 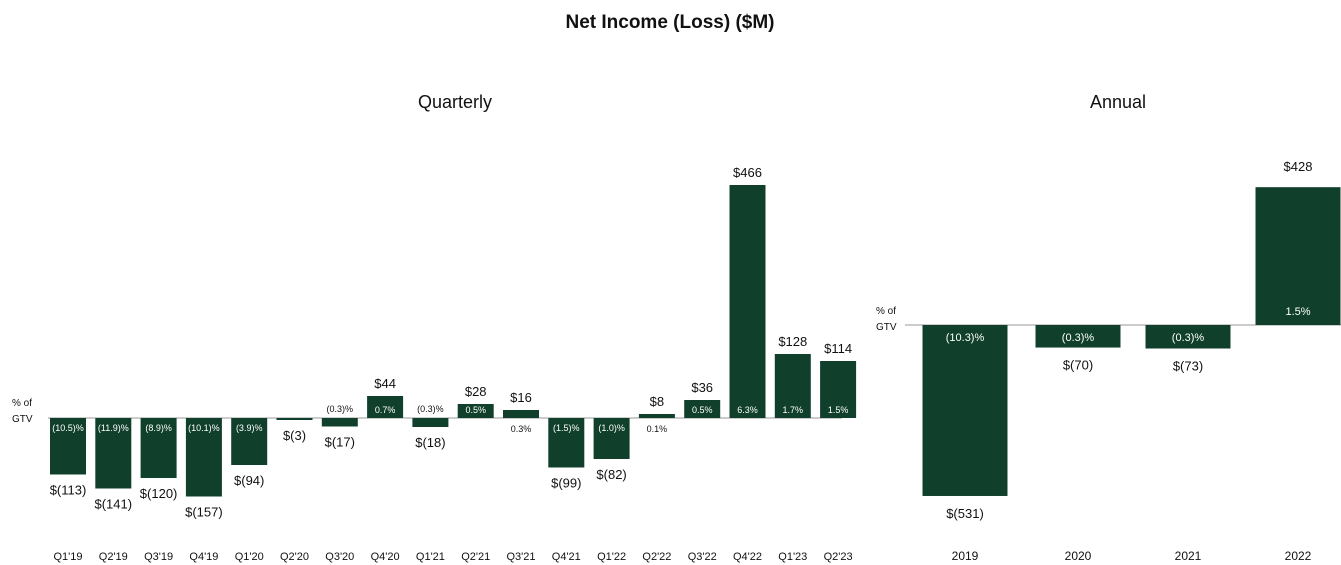 I want to click on quarterly-pct-label: 1.7%, so click(x=793, y=410).